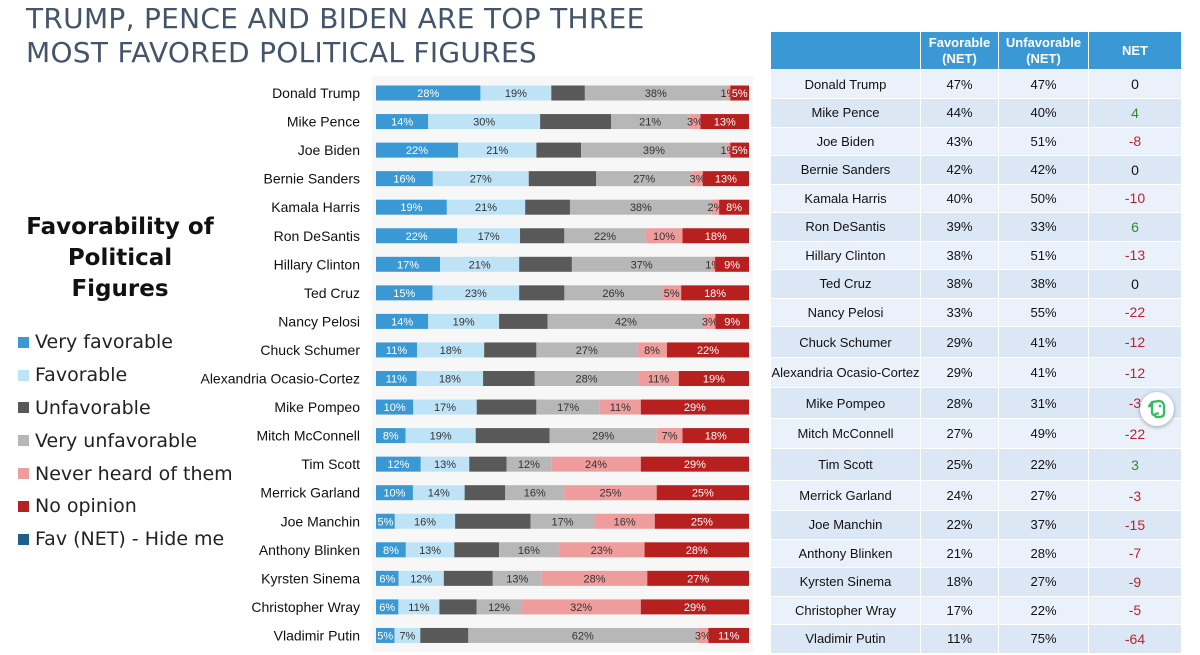  I want to click on legend-swatch, so click(23, 408).